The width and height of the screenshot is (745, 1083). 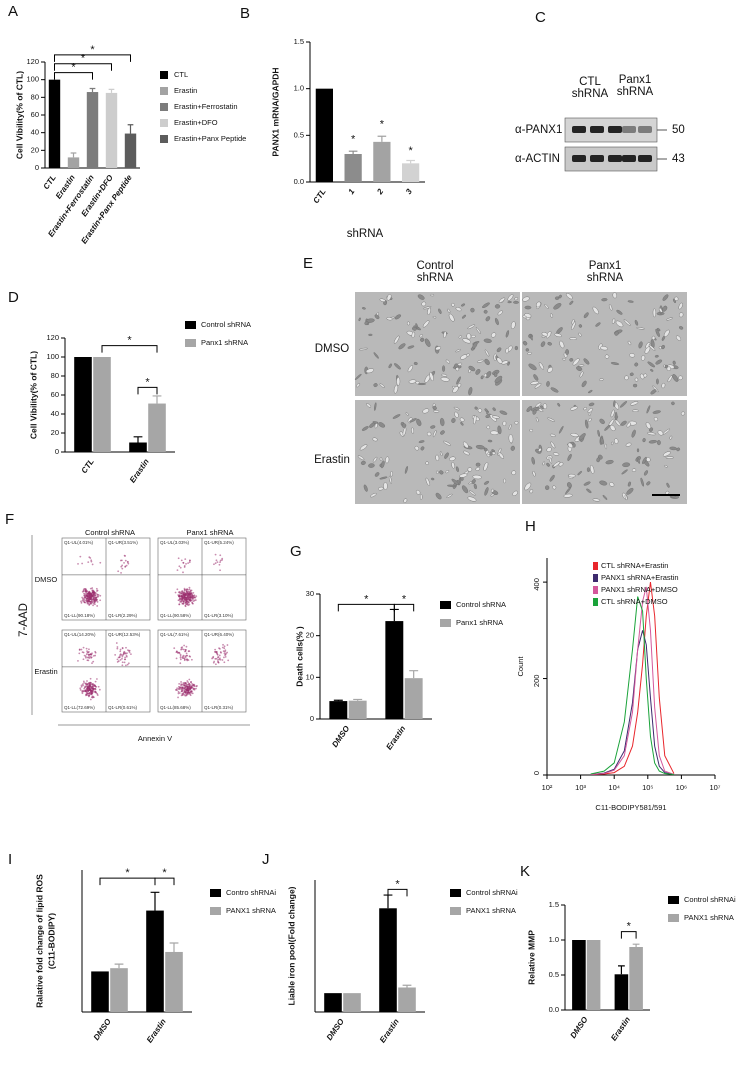 What do you see at coordinates (219, 634) in the screenshot?
I see `quadrant-label: Q1-UR(6.40%)` at bounding box center [219, 634].